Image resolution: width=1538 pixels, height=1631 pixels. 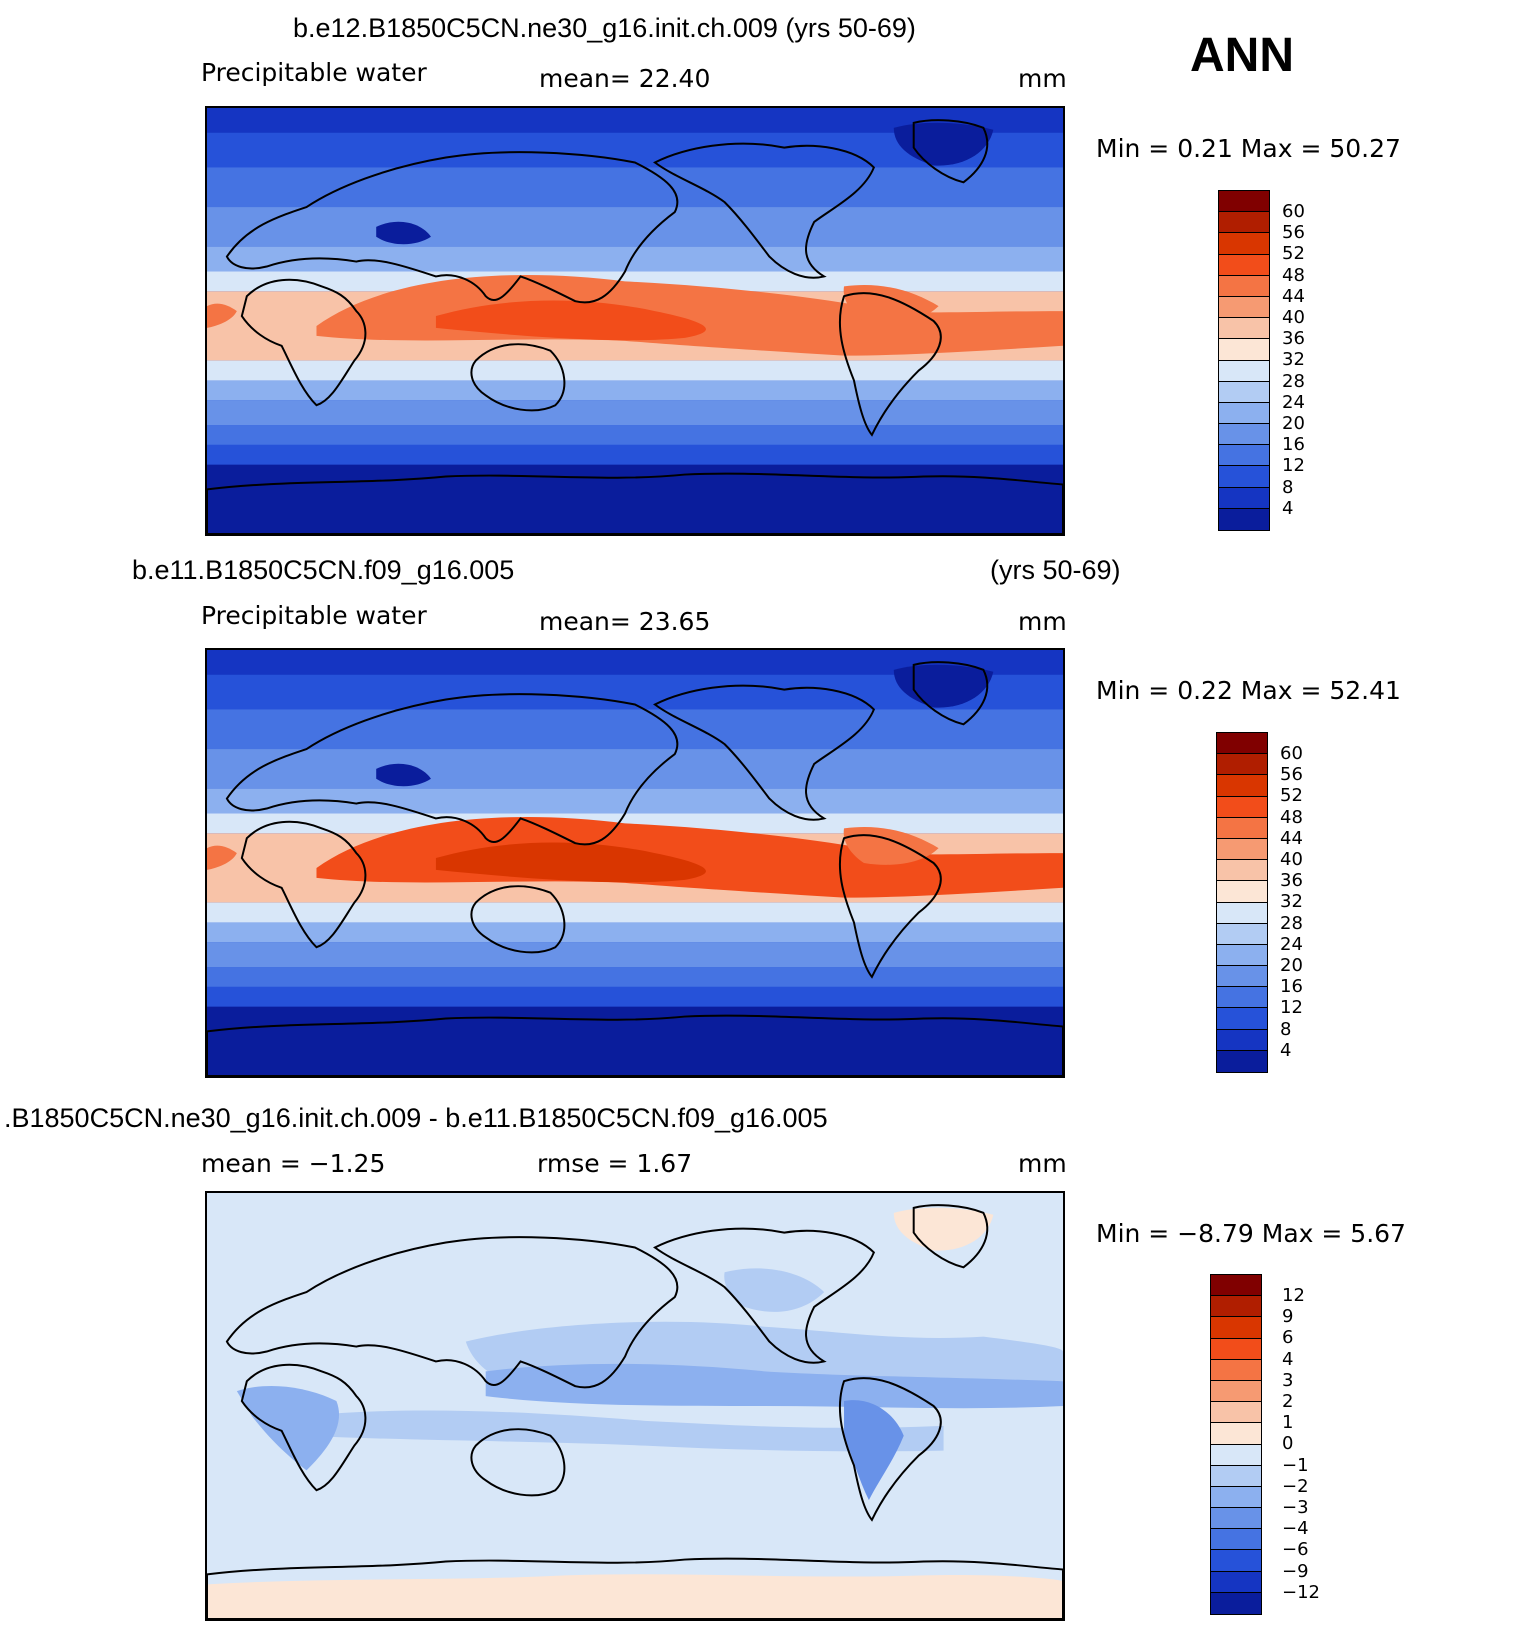 I want to click on colorbar-label: −9, so click(x=1295, y=1571).